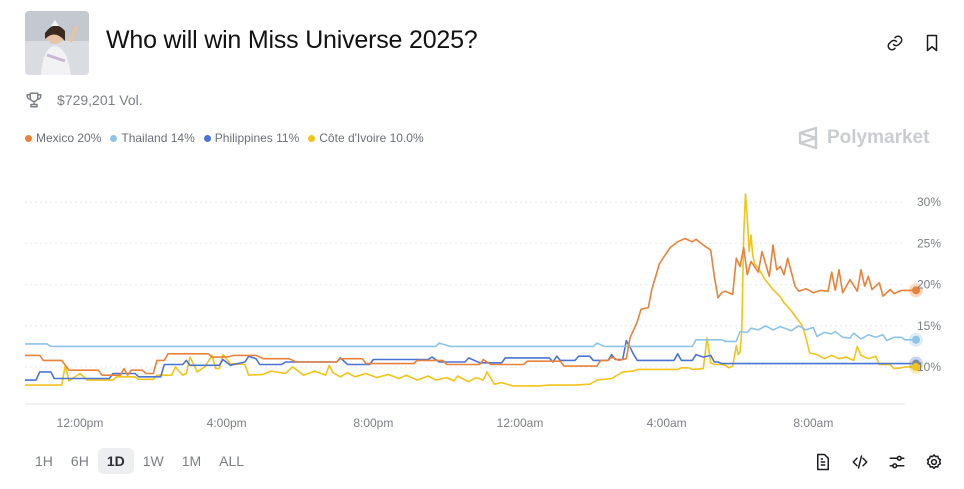 Image resolution: width=964 pixels, height=489 pixels. What do you see at coordinates (257, 138) in the screenshot?
I see `legend-label-philippines: Philippines 11%` at bounding box center [257, 138].